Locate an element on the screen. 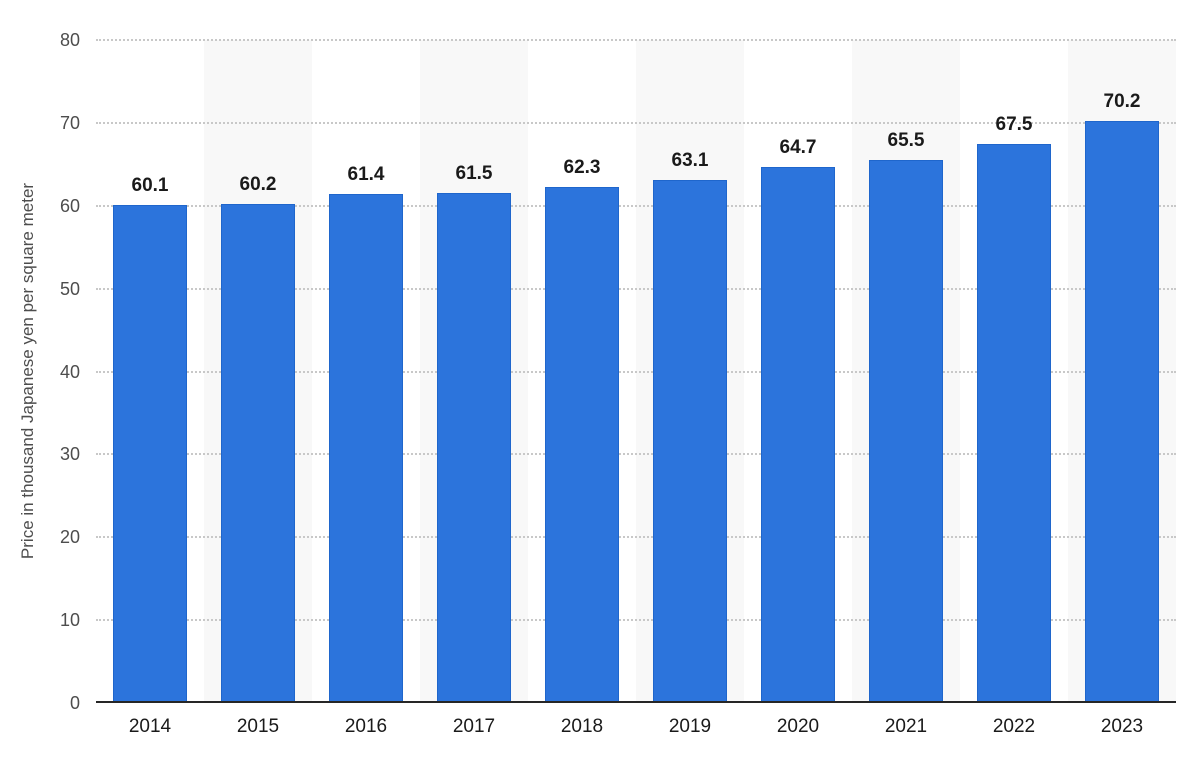  bar-value-label: 65.5 is located at coordinates (906, 141).